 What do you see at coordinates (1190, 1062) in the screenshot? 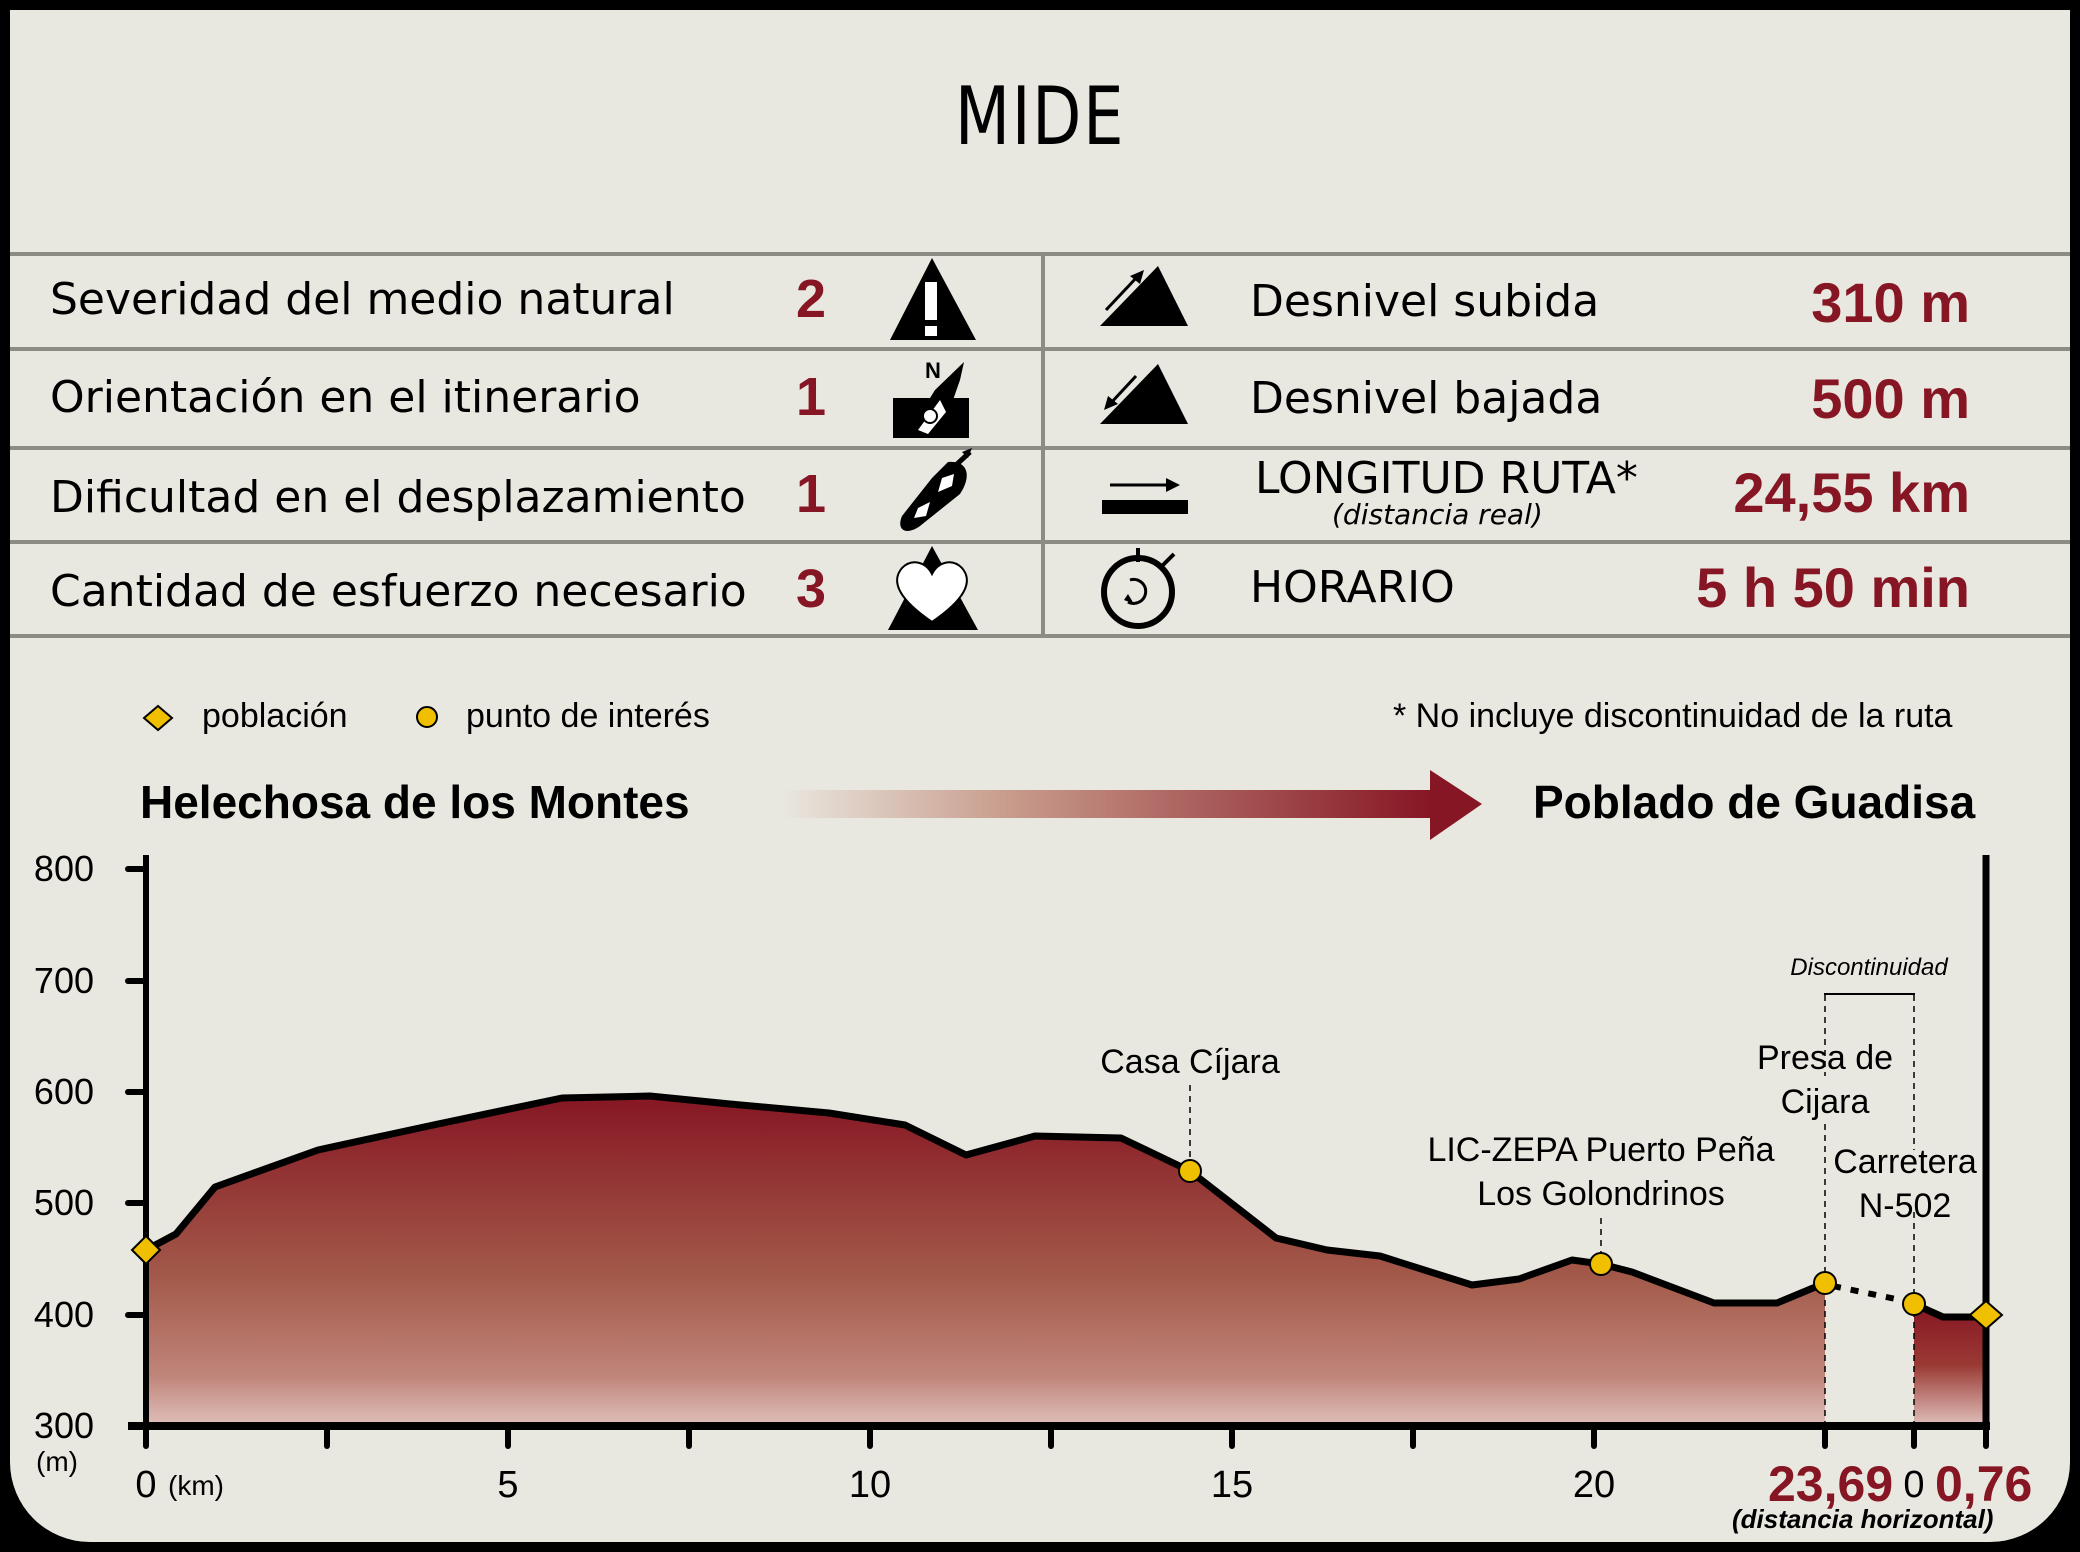
I see `annotation-casa-cijara: Casa Cíjara` at bounding box center [1190, 1062].